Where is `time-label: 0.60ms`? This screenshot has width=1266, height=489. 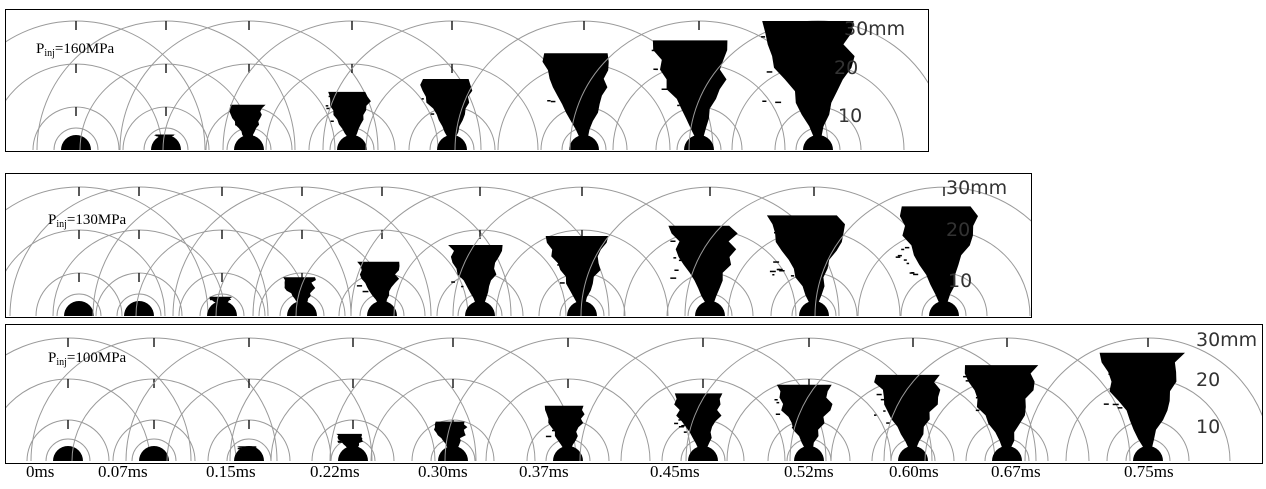
time-label: 0.60ms is located at coordinates (914, 471).